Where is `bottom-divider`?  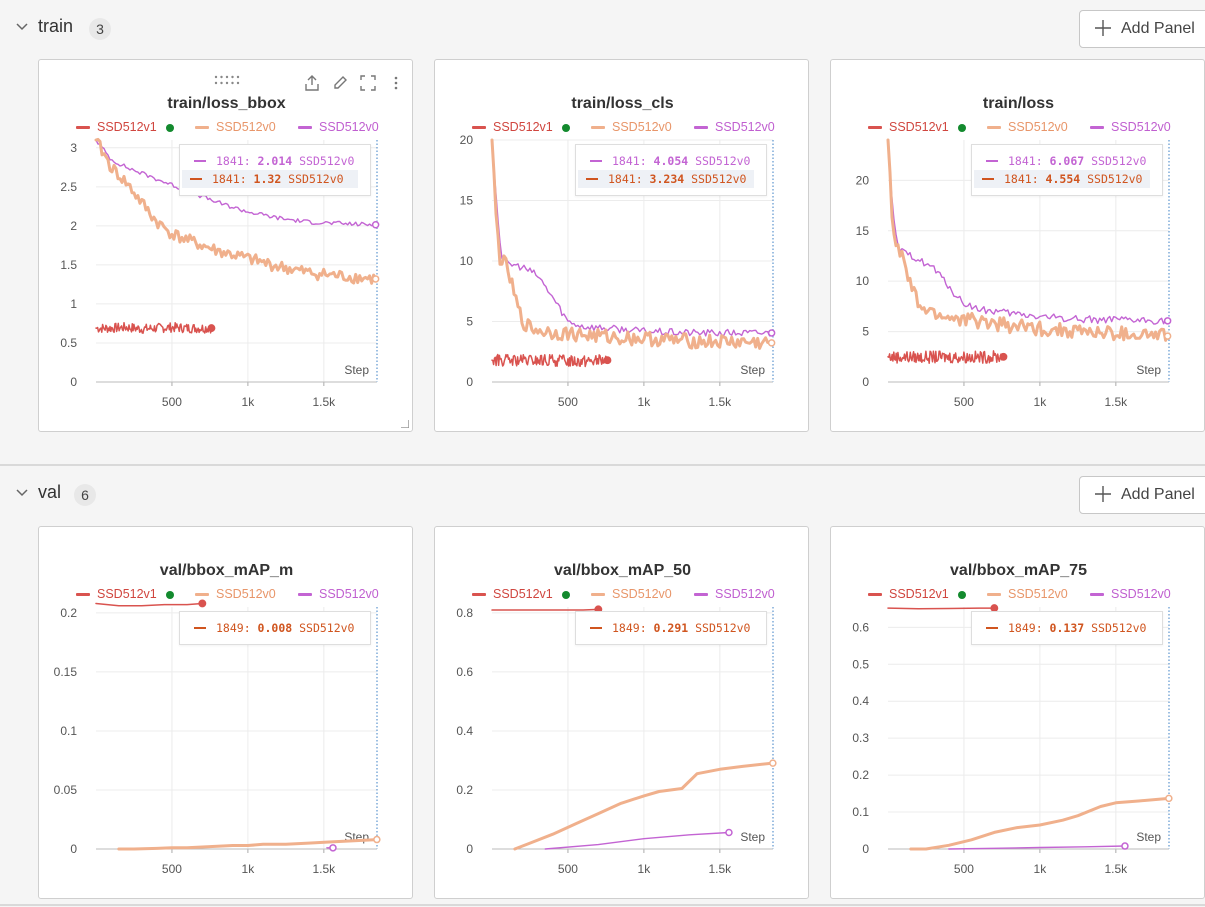 bottom-divider is located at coordinates (602, 905).